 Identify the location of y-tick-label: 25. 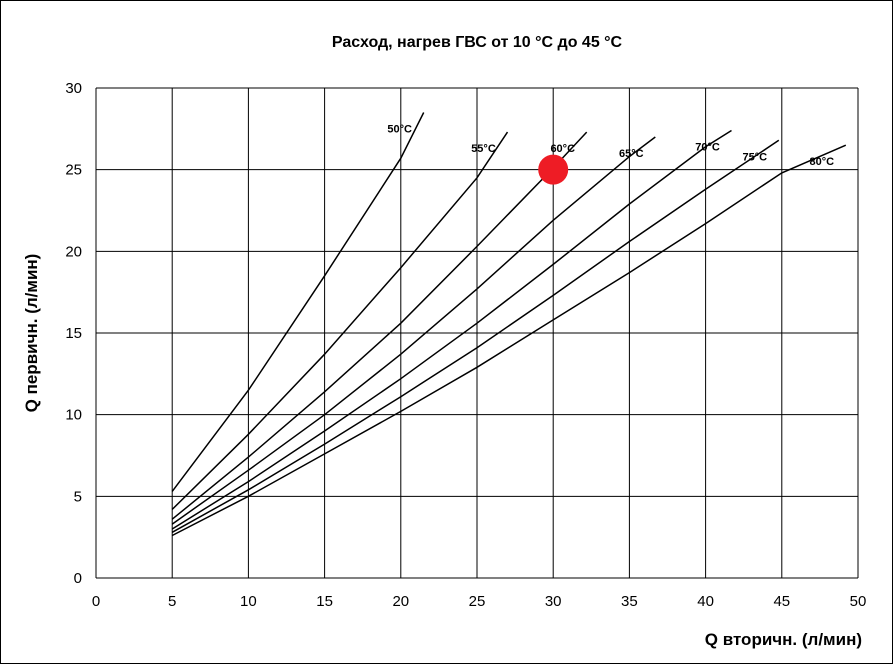
(73, 170).